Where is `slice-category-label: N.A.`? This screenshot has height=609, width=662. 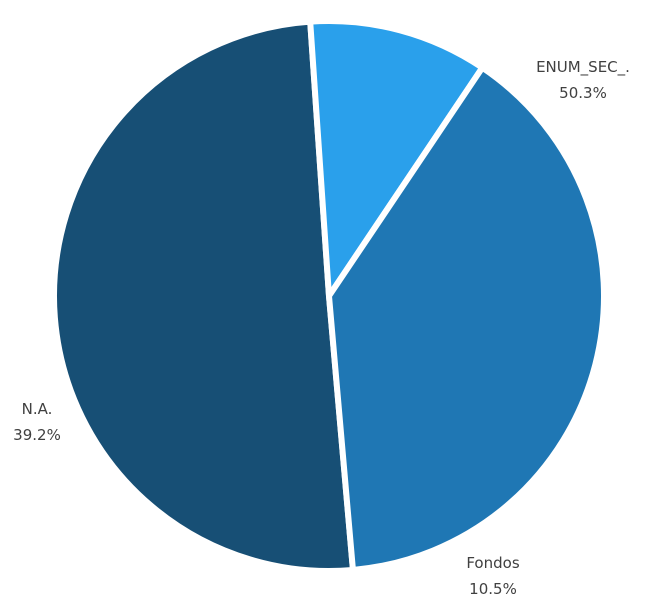
slice-category-label: N.A. is located at coordinates (37, 409).